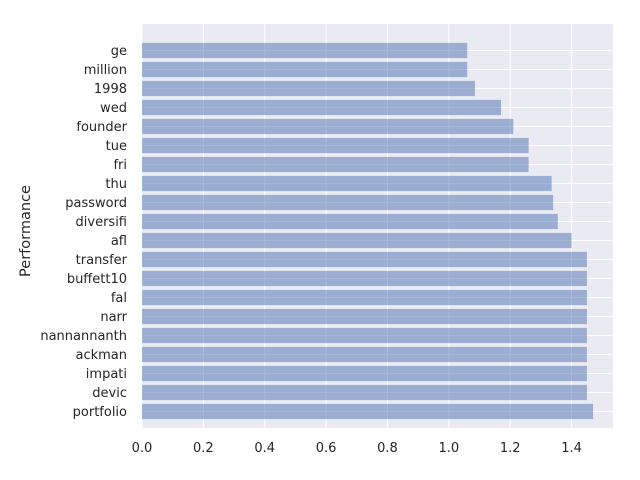  I want to click on y-tick-label: fal, so click(119, 298).